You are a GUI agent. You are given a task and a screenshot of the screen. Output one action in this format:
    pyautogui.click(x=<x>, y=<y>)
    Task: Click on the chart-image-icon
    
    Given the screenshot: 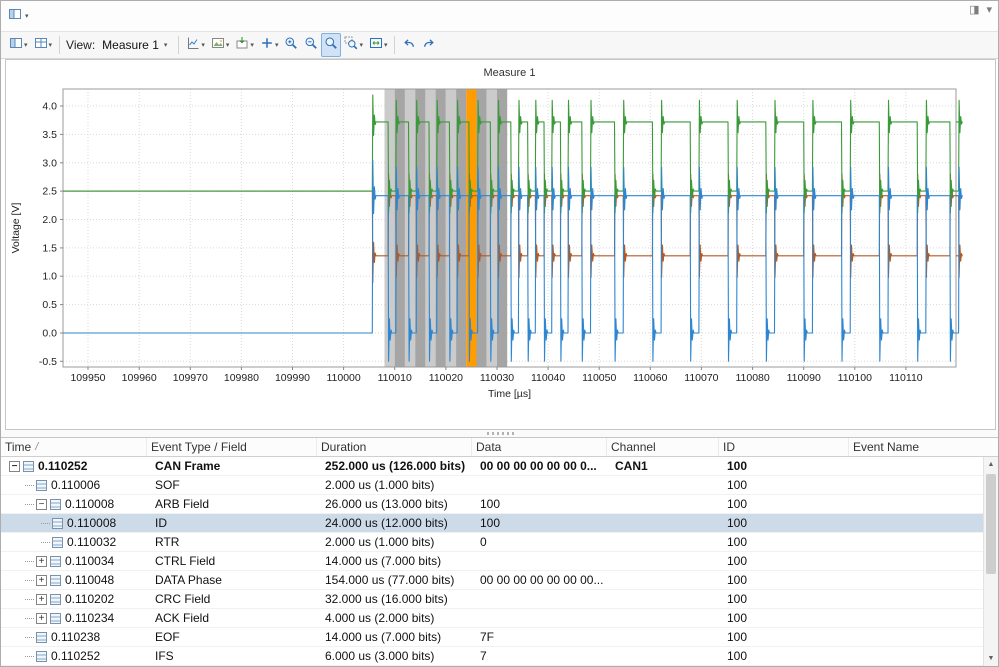 What is the action you would take?
    pyautogui.click(x=218, y=45)
    